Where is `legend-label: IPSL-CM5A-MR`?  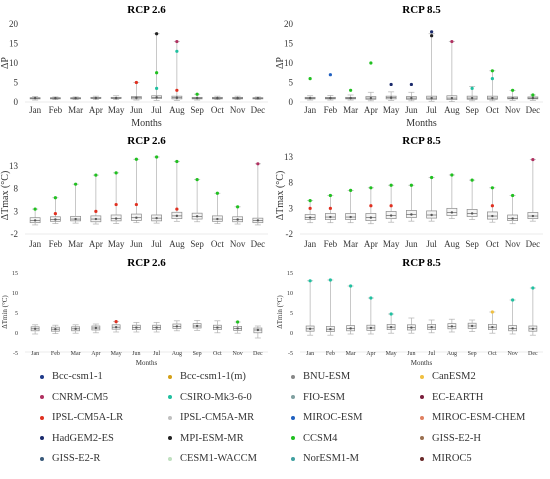
legend-label: IPSL-CM5A-MR is located at coordinates (217, 417).